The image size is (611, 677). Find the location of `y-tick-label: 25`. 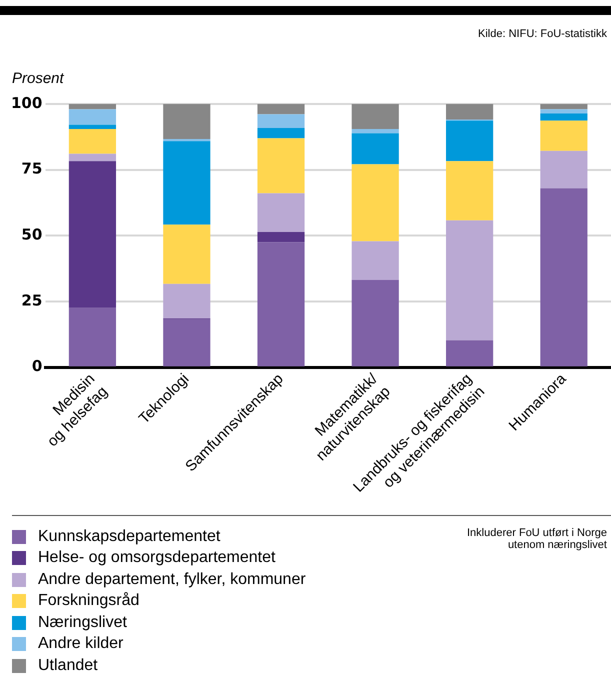

y-tick-label: 25 is located at coordinates (31, 300).